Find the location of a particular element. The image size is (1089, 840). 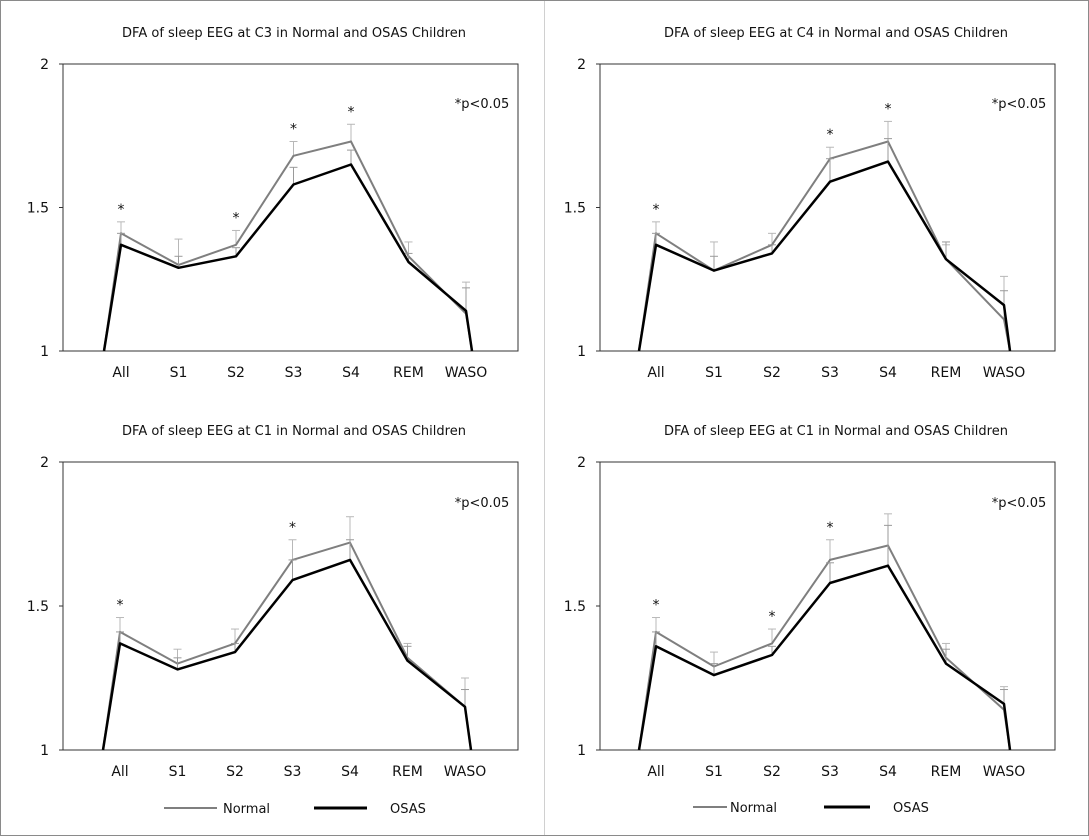

legend-left: Normal OSAS is located at coordinates (295, 809).